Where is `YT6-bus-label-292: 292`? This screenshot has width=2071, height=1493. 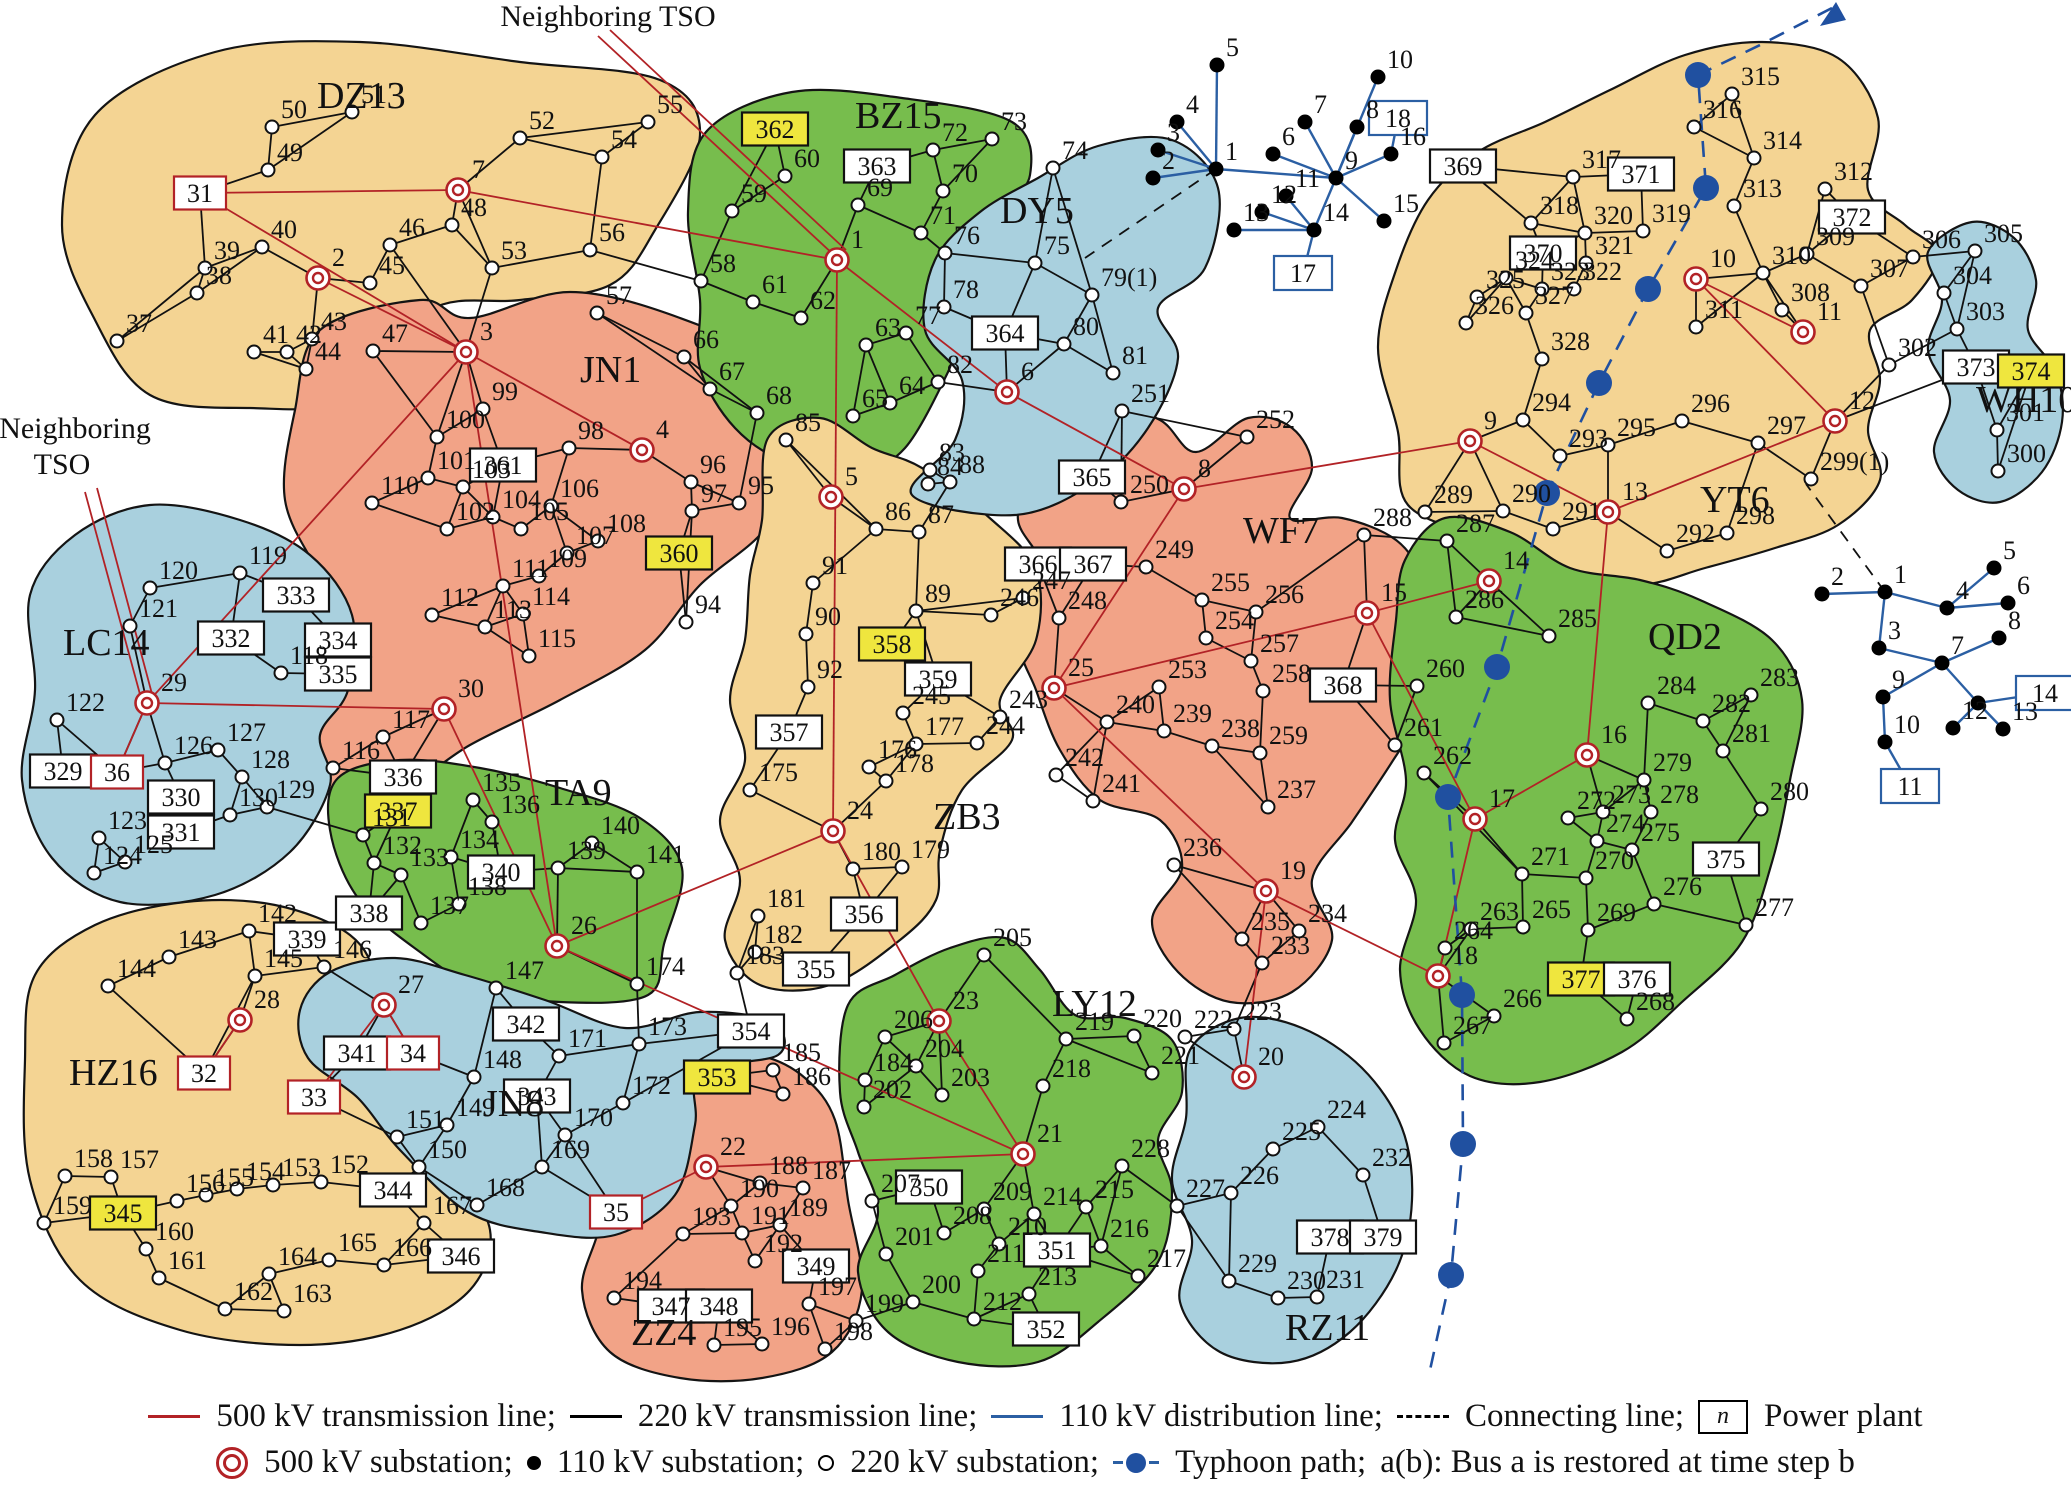 YT6-bus-label-292: 292 is located at coordinates (1695, 533).